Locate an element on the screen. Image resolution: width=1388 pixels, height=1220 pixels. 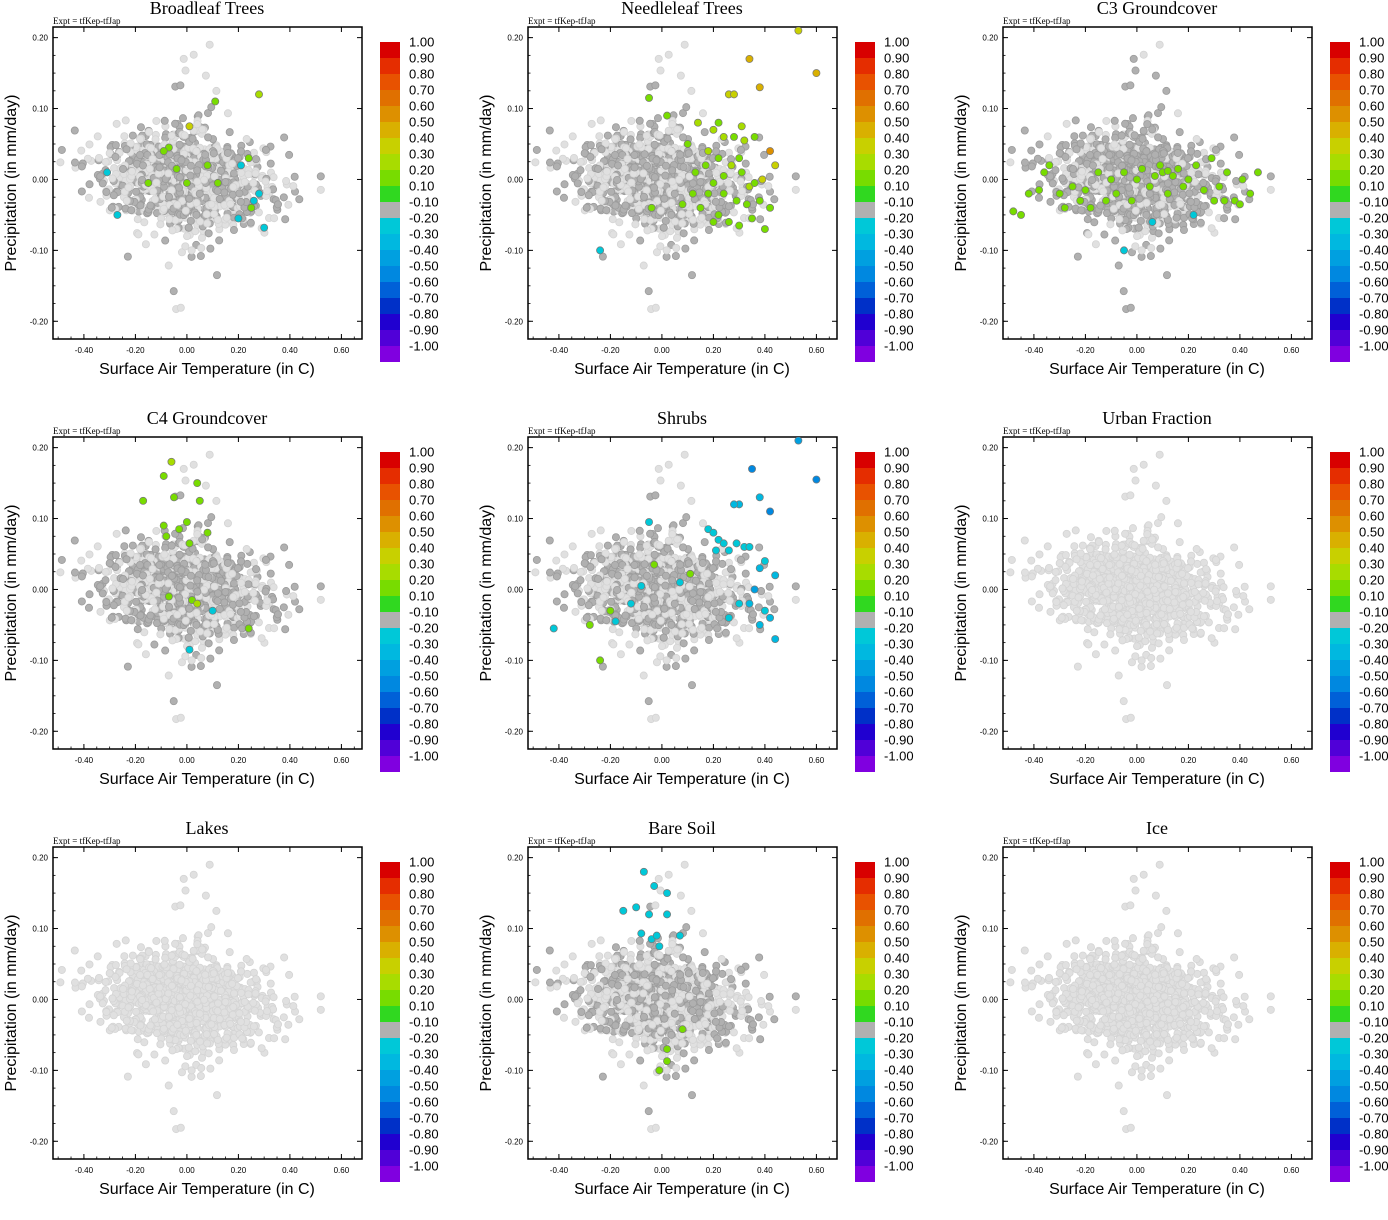
y-axis-label: Precipitation (in mm/day) is located at coordinates (486, 183).